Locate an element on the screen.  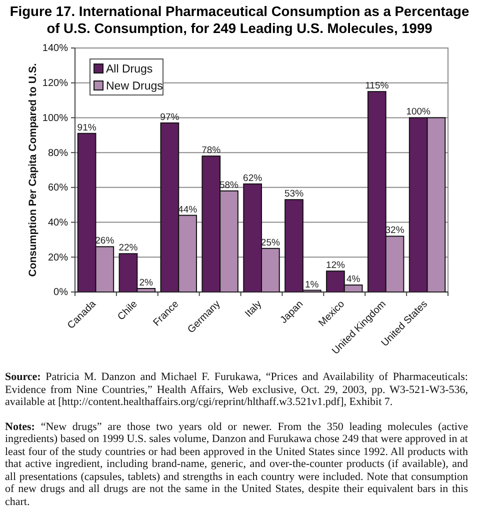
legend-label: New Drugs is located at coordinates (135, 86).